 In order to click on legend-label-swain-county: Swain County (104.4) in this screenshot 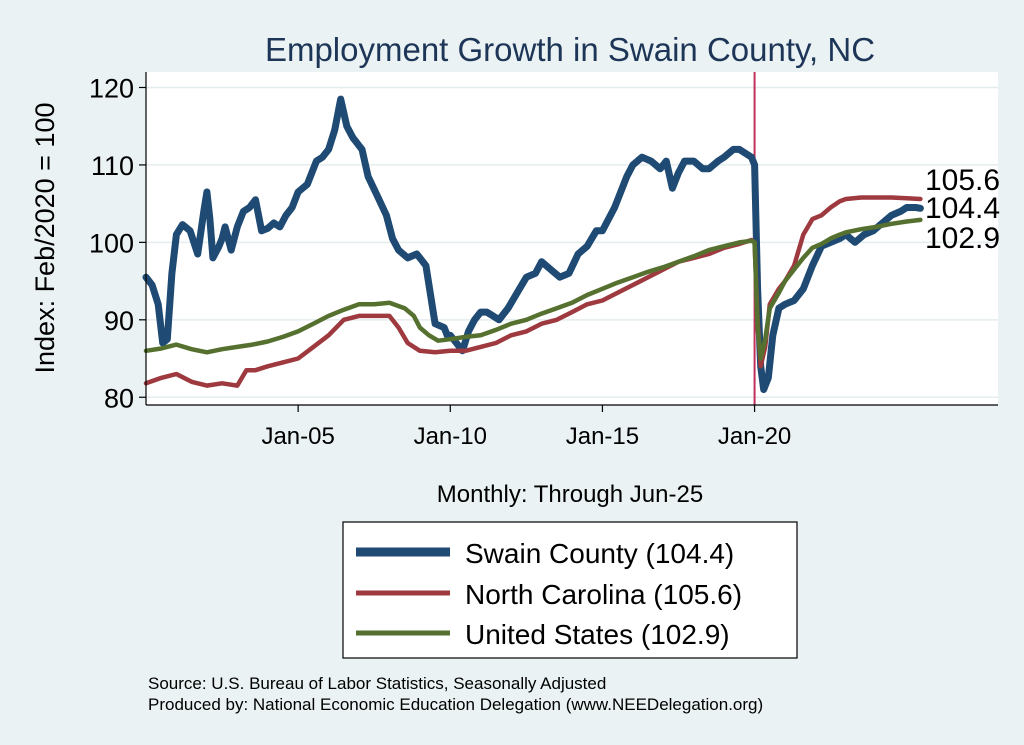, I will do `click(599, 553)`.